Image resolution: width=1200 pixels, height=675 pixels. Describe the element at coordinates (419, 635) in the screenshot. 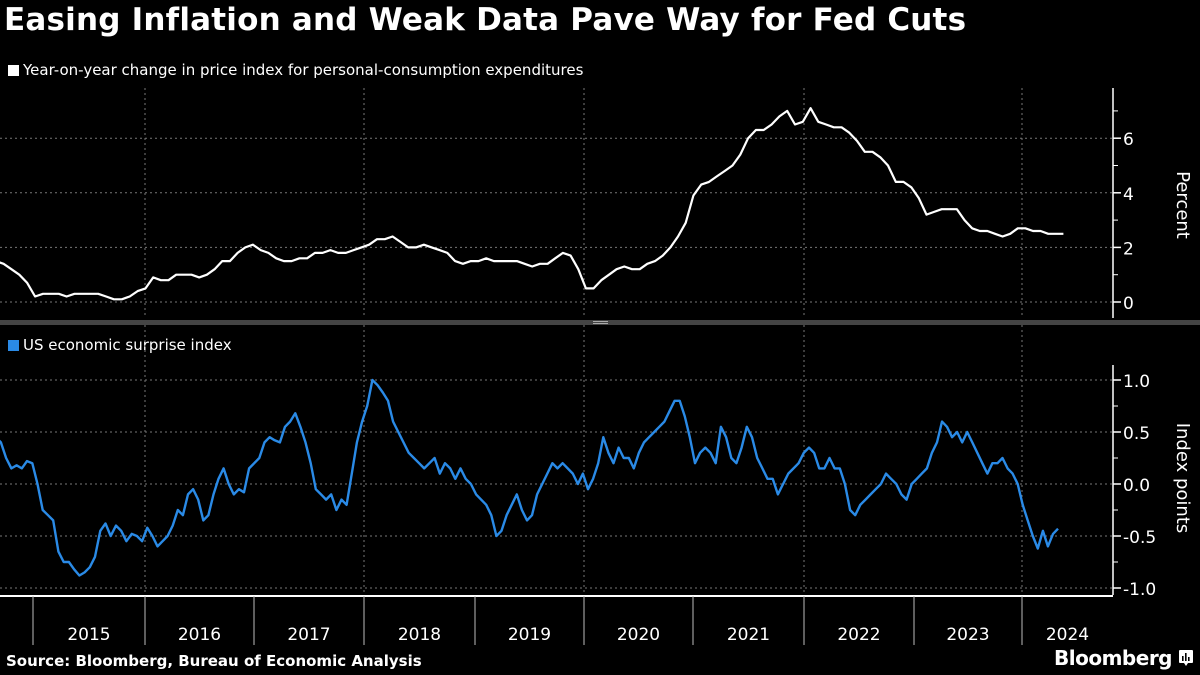

I see `x-tick-label: 2018` at that location.